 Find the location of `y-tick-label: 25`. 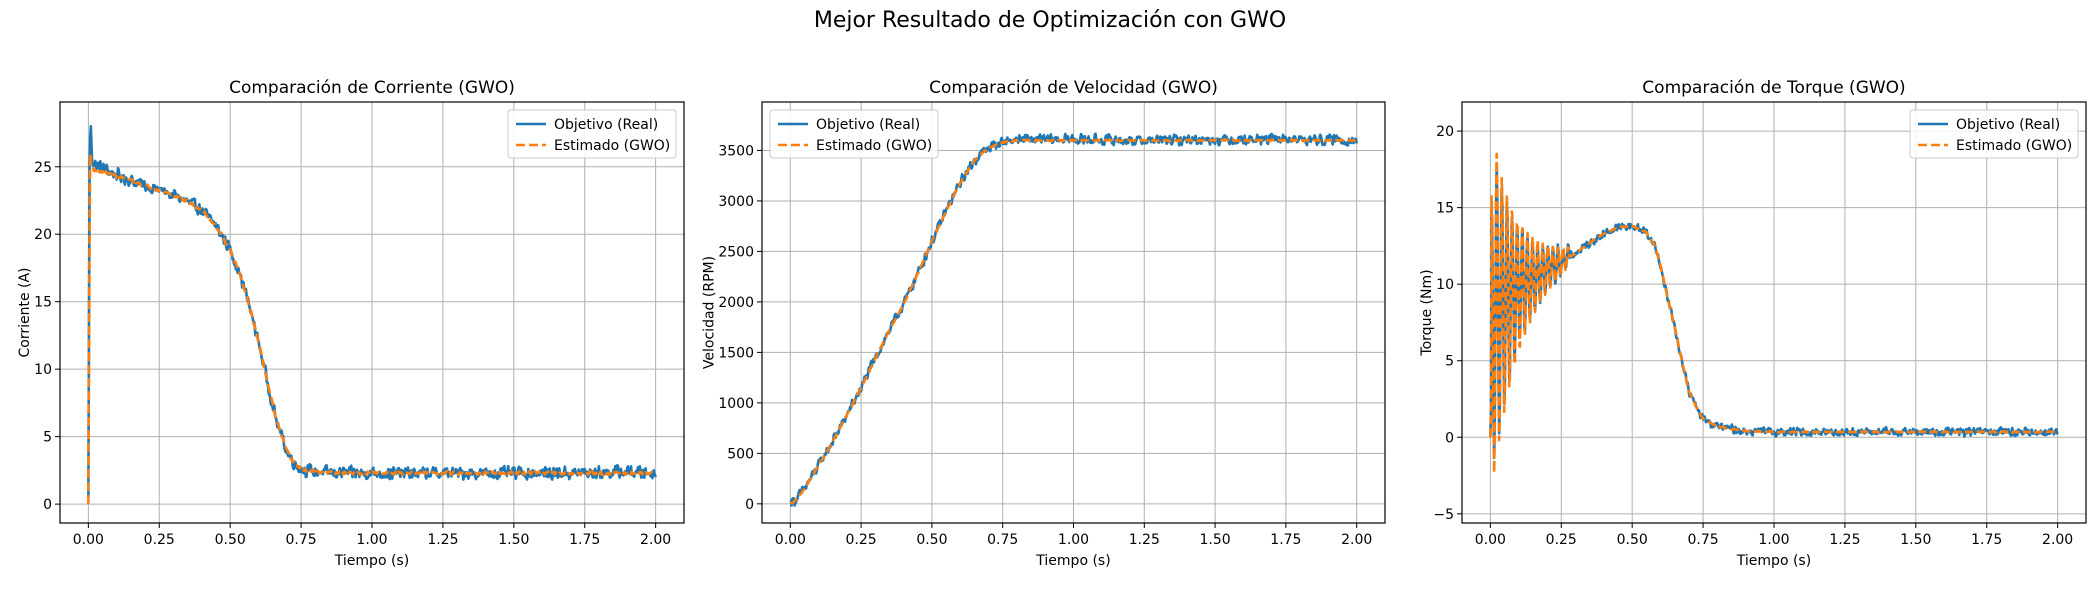

y-tick-label: 25 is located at coordinates (43, 168).